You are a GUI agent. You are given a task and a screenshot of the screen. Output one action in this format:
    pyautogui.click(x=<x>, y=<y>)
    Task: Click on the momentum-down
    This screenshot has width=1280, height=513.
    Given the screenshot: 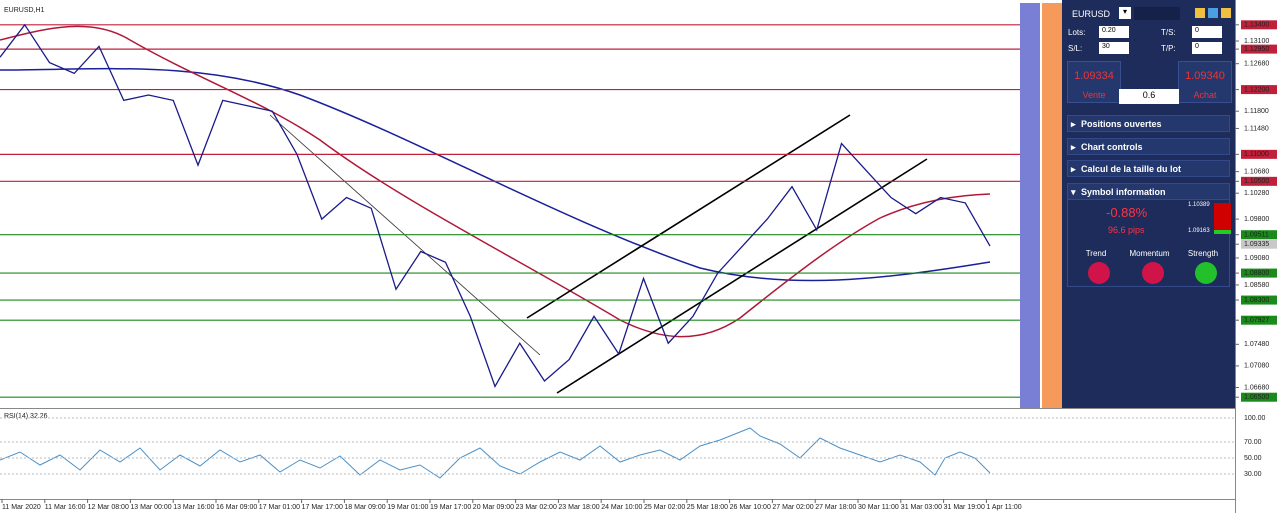 What is the action you would take?
    pyautogui.click(x=1153, y=273)
    